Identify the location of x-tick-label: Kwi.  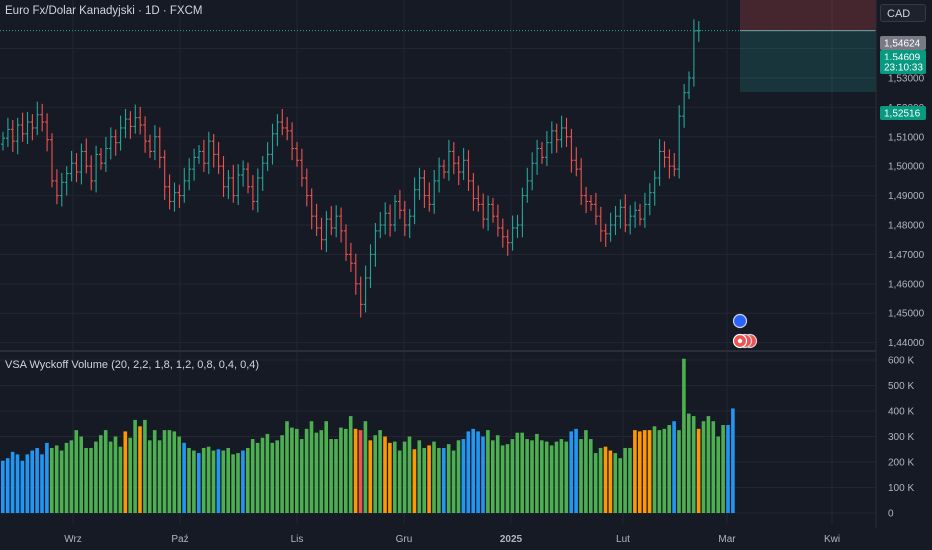
(832, 539).